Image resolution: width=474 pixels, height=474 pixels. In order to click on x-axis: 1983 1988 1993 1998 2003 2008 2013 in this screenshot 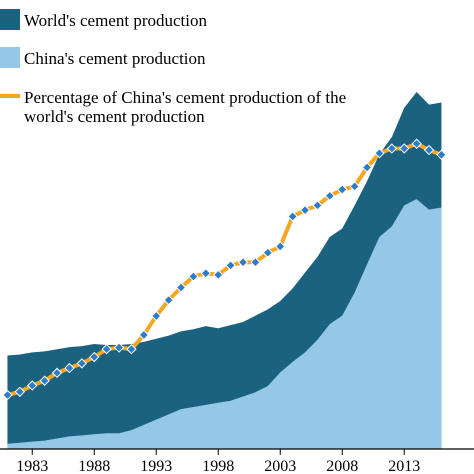, I will do `click(237, 461)`.